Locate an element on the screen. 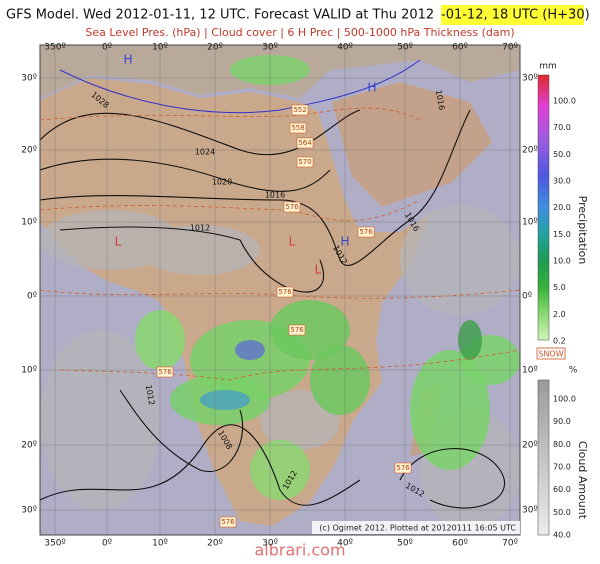 This screenshot has width=600, height=564. cloud-unit: % is located at coordinates (573, 371).